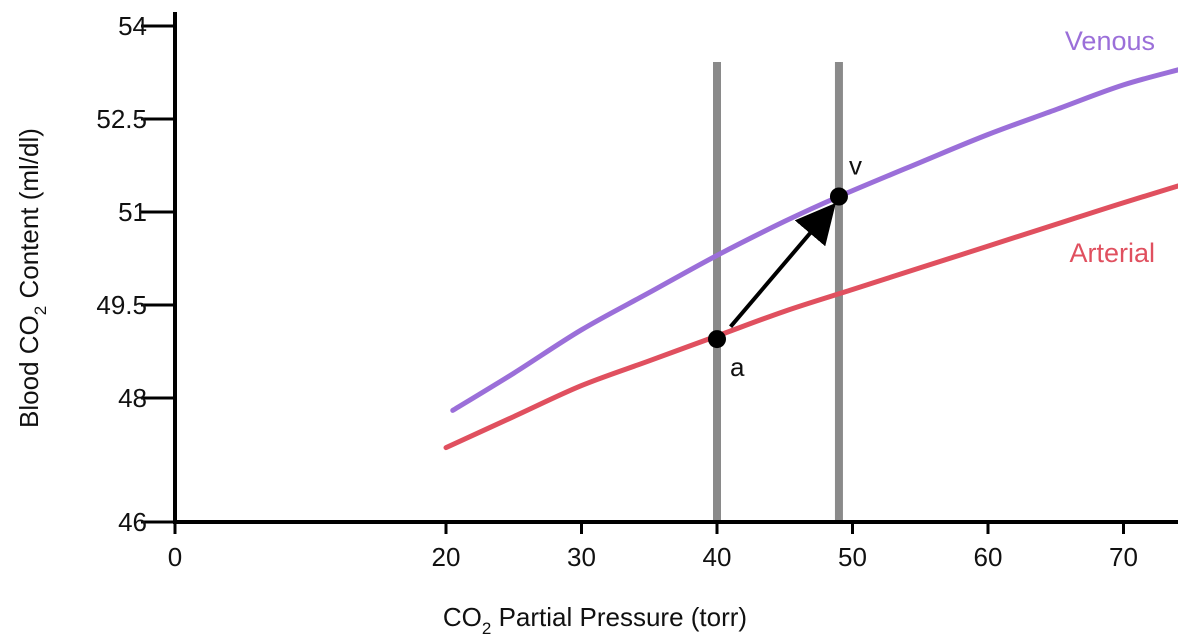 The height and width of the screenshot is (638, 1178). Describe the element at coordinates (132, 212) in the screenshot. I see `y-tick-label: 51` at that location.